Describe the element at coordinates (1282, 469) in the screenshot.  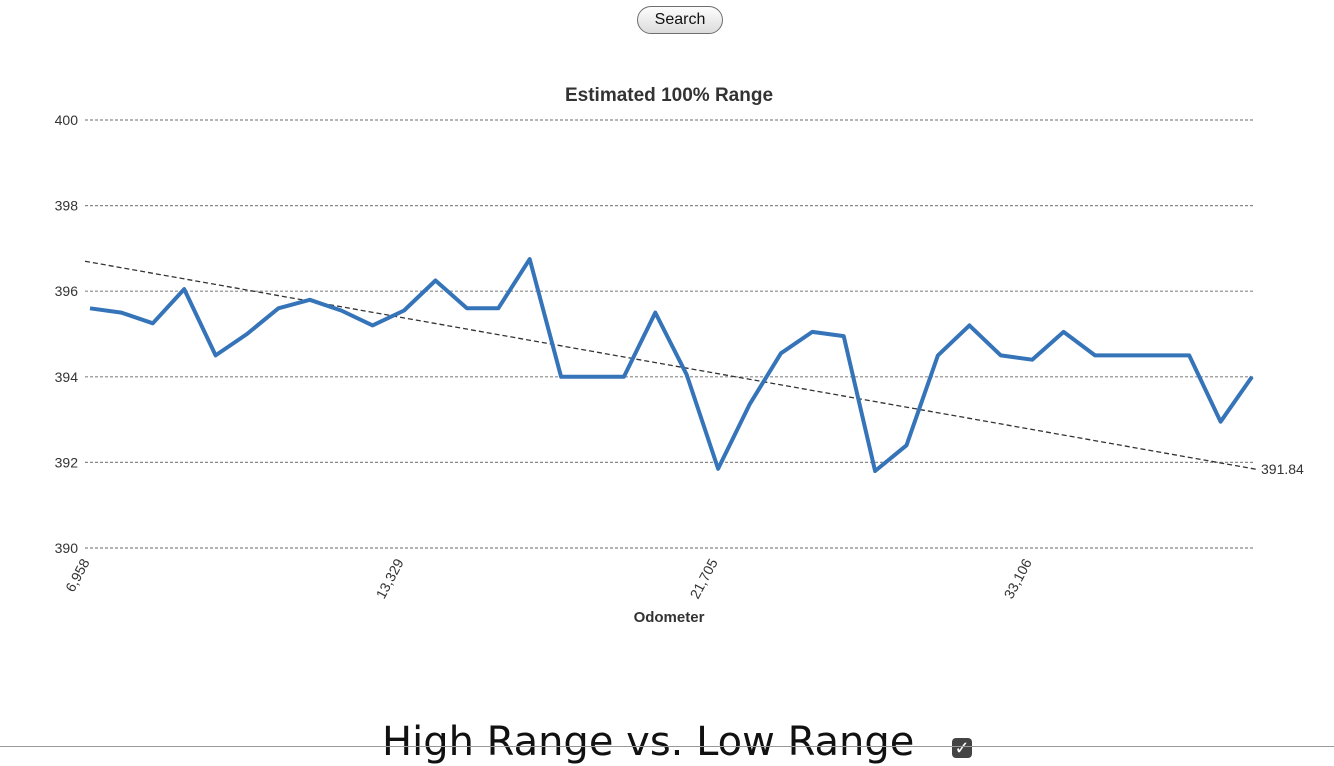
I see `trend-end-label: 391.84` at that location.